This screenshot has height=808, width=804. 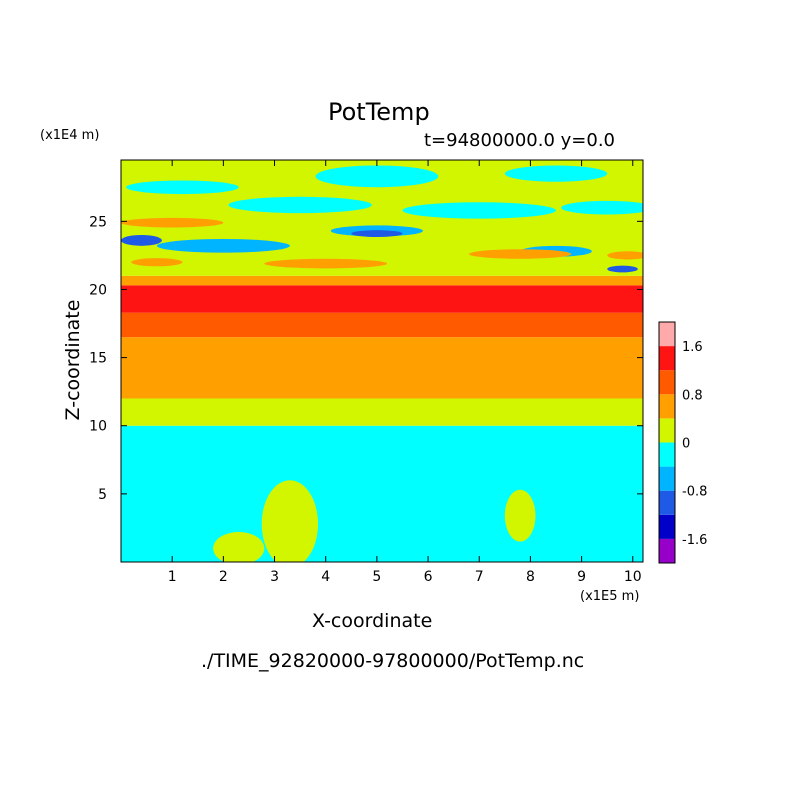 What do you see at coordinates (686, 444) in the screenshot?
I see `colorbar-label: 0` at bounding box center [686, 444].